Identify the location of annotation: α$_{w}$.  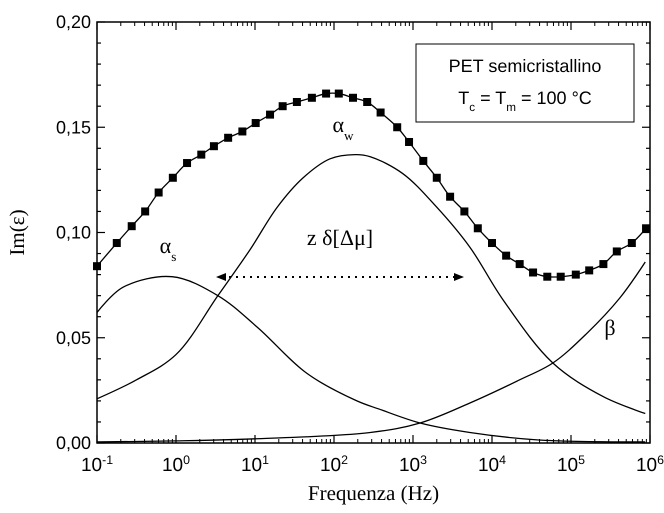
(343, 127).